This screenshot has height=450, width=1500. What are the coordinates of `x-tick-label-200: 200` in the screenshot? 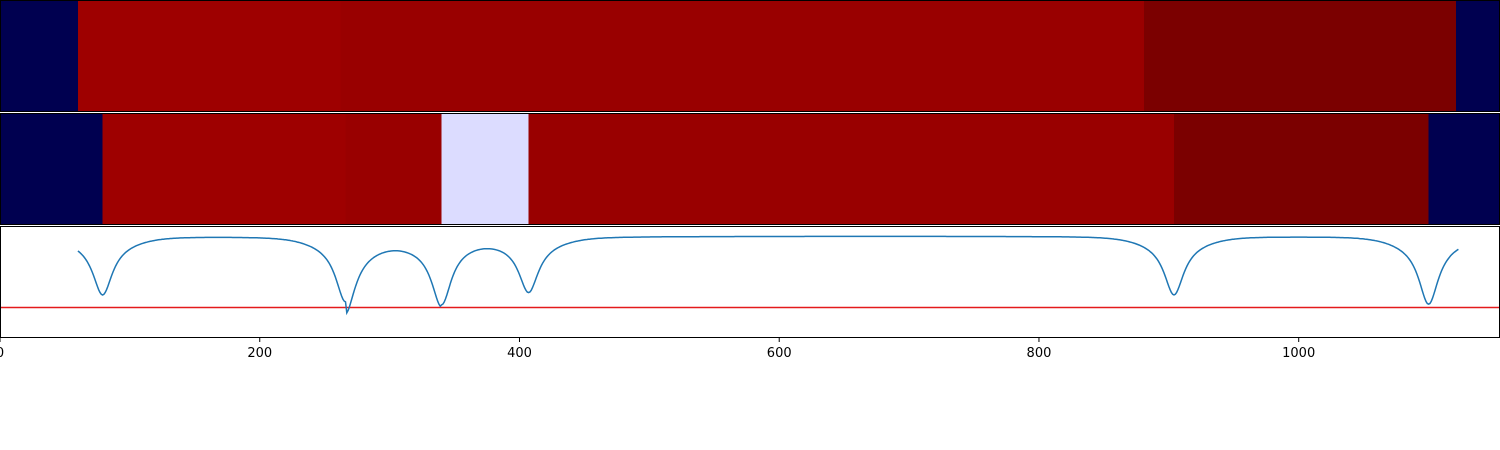 It's located at (259, 353).